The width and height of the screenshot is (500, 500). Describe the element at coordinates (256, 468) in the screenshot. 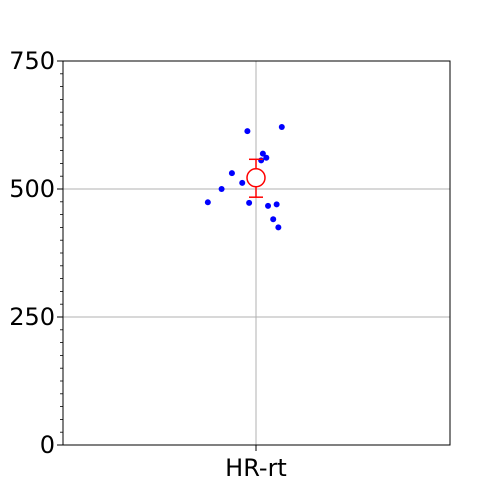

I see `x-tick-label-hr-rt: HR-rt` at that location.